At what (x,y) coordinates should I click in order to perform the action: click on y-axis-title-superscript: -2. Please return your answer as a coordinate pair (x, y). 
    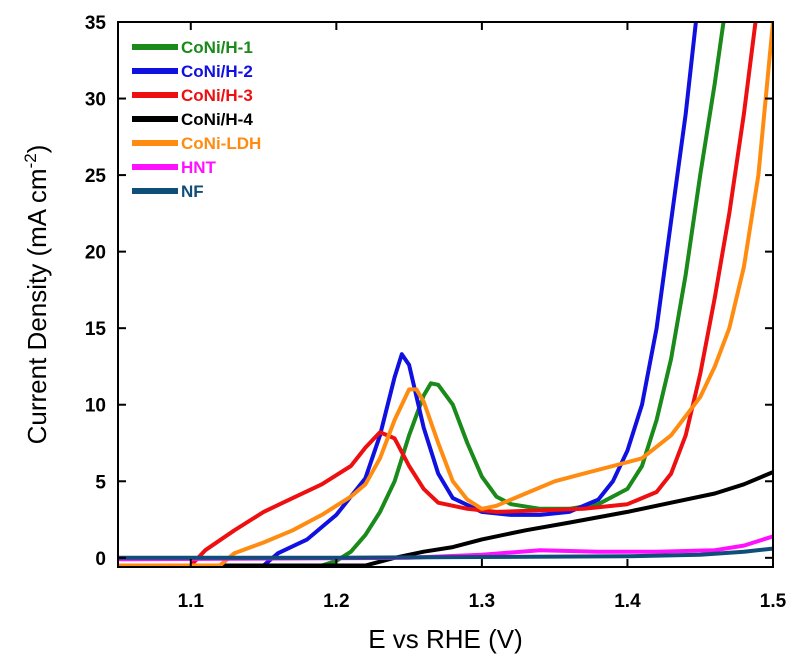
    Looking at the image, I should click on (30, 160).